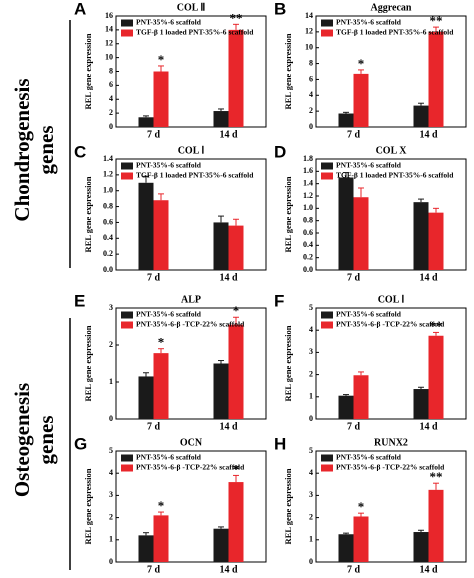  What do you see at coordinates (308, 244) in the screenshot?
I see `y-tick-label: 0.4` at bounding box center [308, 244].